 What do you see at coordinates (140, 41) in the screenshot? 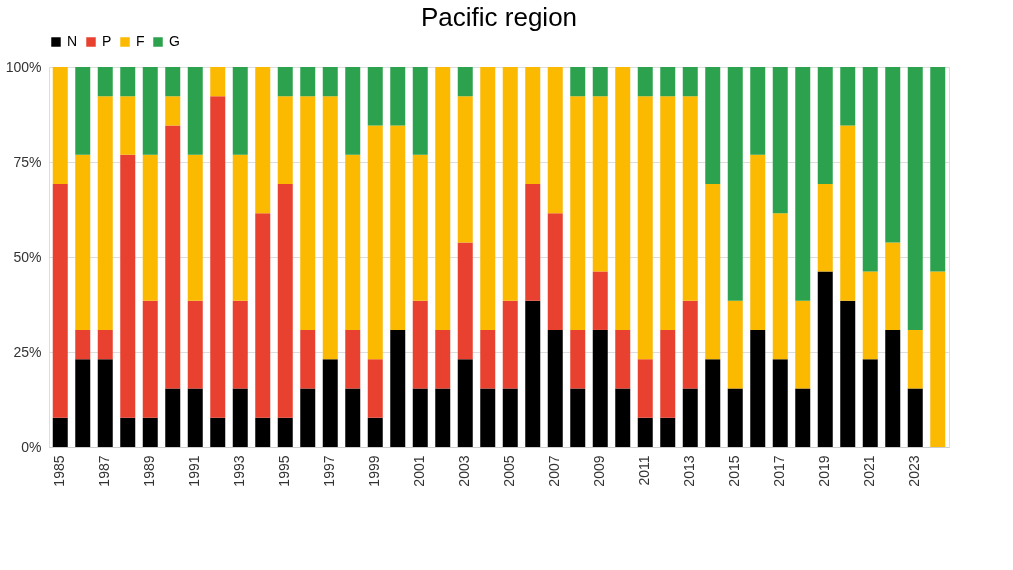
I see `legend-label: F` at bounding box center [140, 41].